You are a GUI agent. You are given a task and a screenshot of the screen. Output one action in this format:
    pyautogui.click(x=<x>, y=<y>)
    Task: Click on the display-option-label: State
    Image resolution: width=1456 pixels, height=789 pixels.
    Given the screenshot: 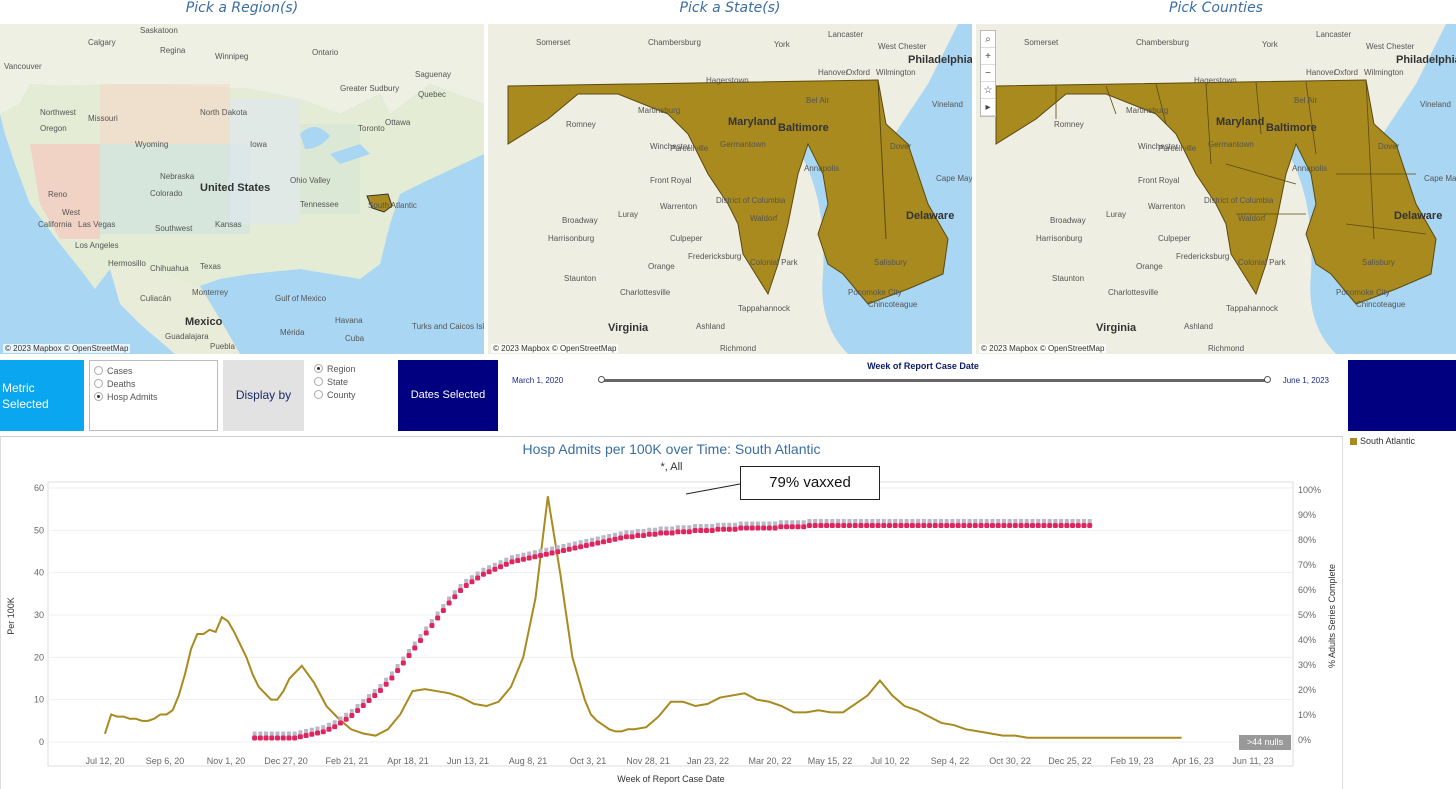 What is the action you would take?
    pyautogui.click(x=338, y=381)
    